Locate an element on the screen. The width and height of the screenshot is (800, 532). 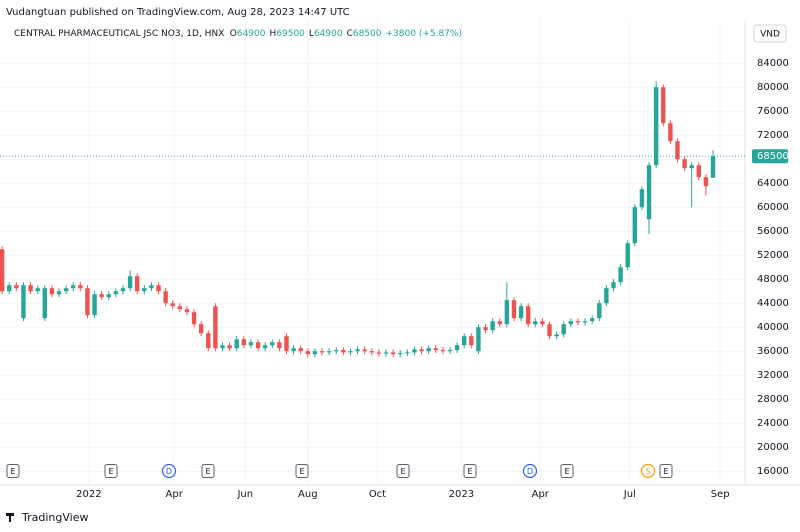
event-label: D is located at coordinates (530, 471).